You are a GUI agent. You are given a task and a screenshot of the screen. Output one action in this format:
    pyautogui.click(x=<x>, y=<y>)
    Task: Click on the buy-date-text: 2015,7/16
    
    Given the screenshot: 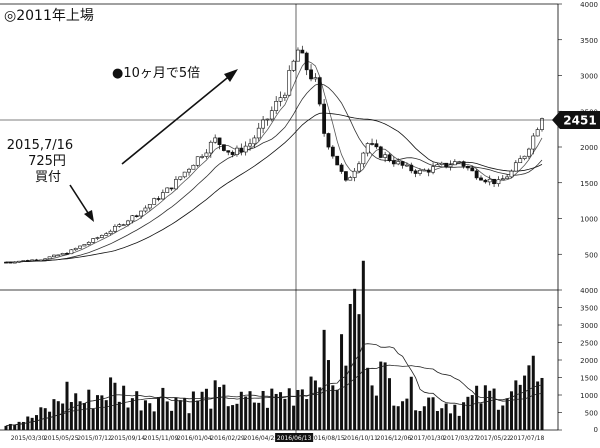 What is the action you would take?
    pyautogui.click(x=40, y=145)
    